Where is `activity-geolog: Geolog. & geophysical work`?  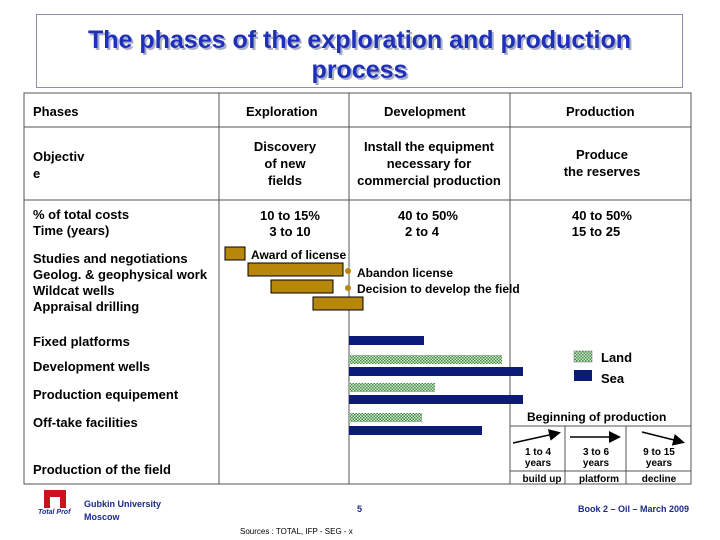 activity-geolog: Geolog. & geophysical work is located at coordinates (120, 274).